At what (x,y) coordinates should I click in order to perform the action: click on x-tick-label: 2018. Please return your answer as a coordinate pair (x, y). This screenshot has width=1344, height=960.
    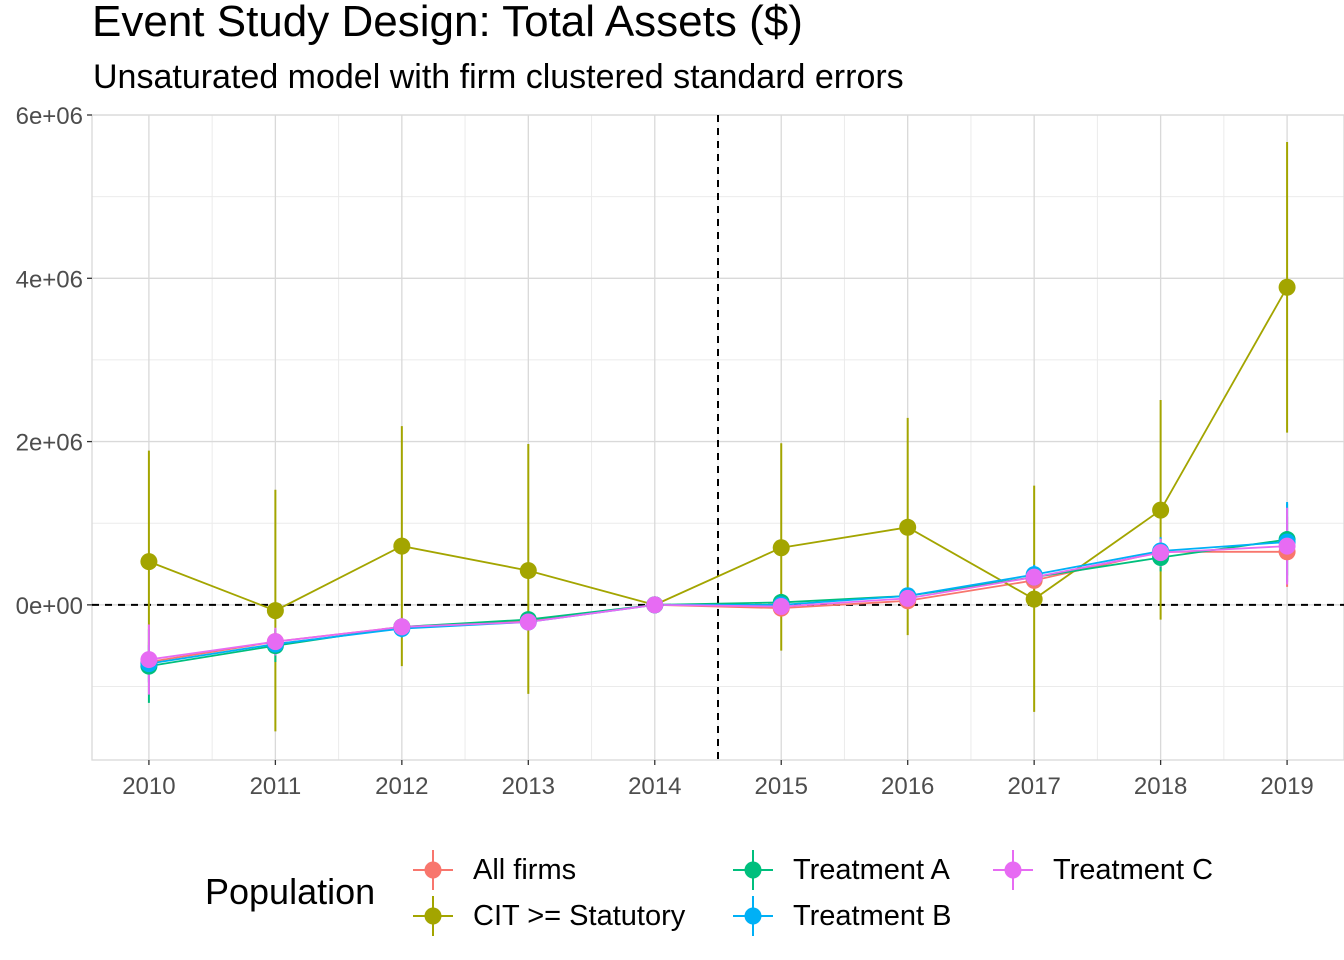
    Looking at the image, I should click on (1160, 786).